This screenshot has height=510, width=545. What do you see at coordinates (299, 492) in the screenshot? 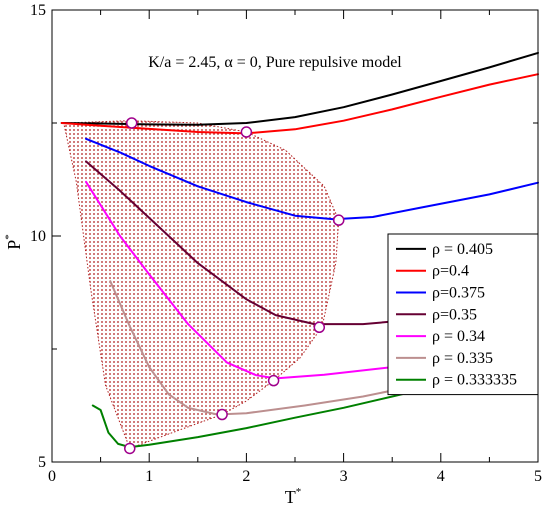
I see `x-axis-label-sup: *` at bounding box center [299, 492].